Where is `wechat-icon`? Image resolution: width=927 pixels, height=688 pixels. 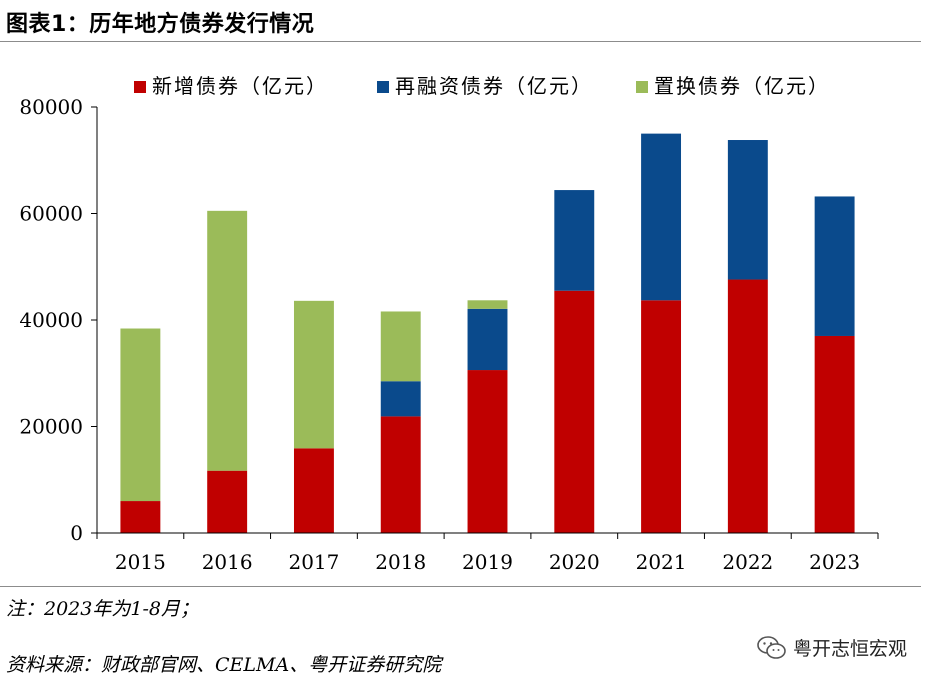
wechat-icon is located at coordinates (771, 647).